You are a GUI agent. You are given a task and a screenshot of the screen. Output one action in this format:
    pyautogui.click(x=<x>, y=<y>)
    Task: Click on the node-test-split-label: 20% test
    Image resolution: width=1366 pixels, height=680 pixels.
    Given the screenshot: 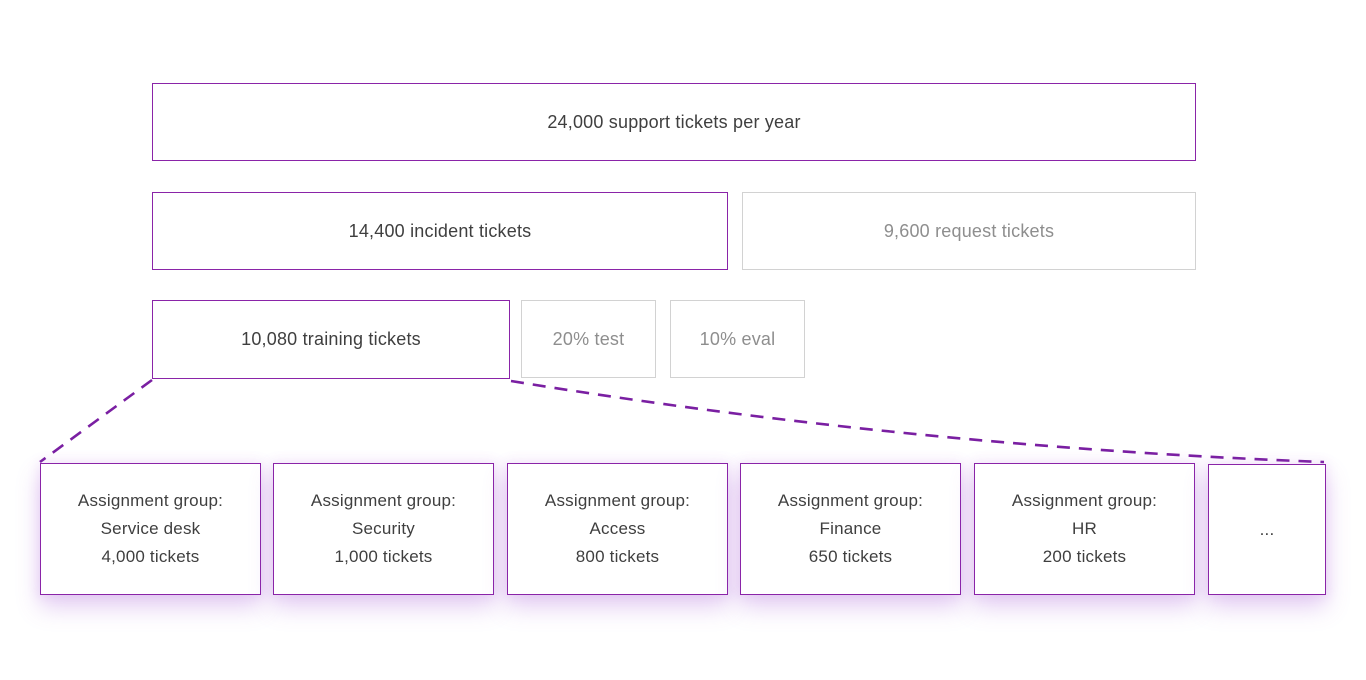 What is the action you would take?
    pyautogui.click(x=588, y=338)
    